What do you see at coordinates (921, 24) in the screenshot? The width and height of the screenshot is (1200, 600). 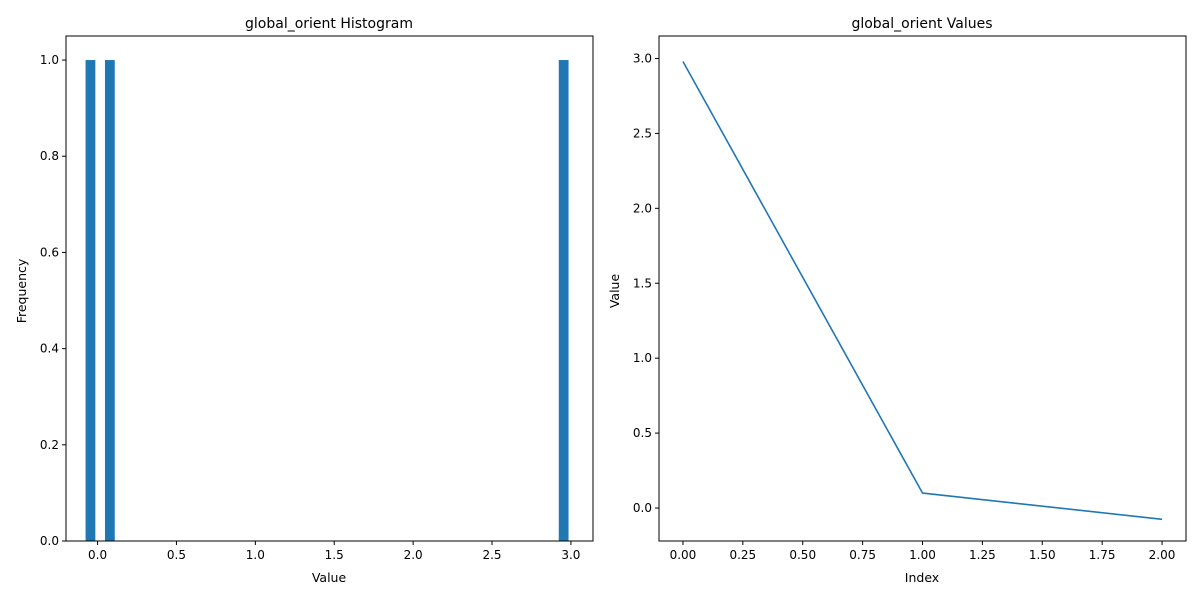 I see `values-title: global_orient Values` at bounding box center [921, 24].